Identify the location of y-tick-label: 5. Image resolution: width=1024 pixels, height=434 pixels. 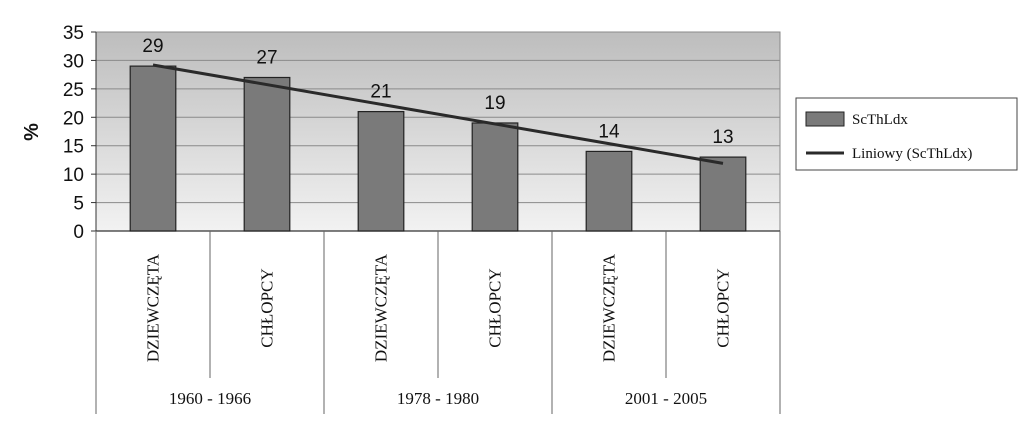
(78, 204).